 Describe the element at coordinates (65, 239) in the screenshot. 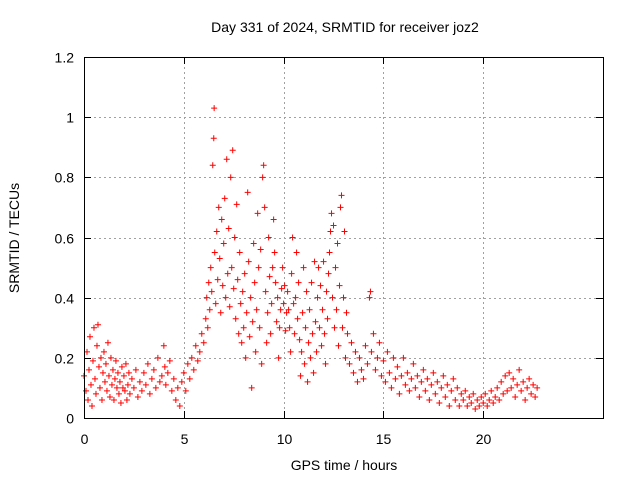

I see `y-tick-label: 0.6` at that location.